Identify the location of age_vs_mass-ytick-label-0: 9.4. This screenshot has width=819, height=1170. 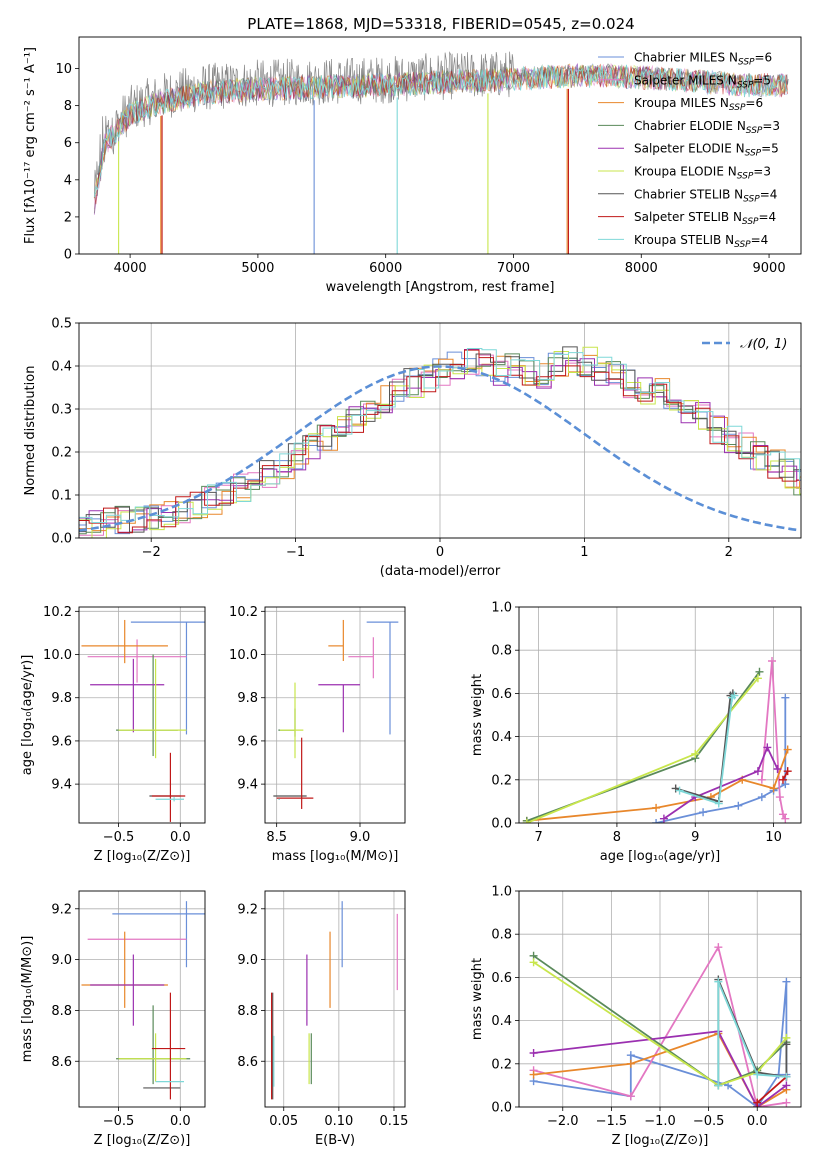
(247, 785).